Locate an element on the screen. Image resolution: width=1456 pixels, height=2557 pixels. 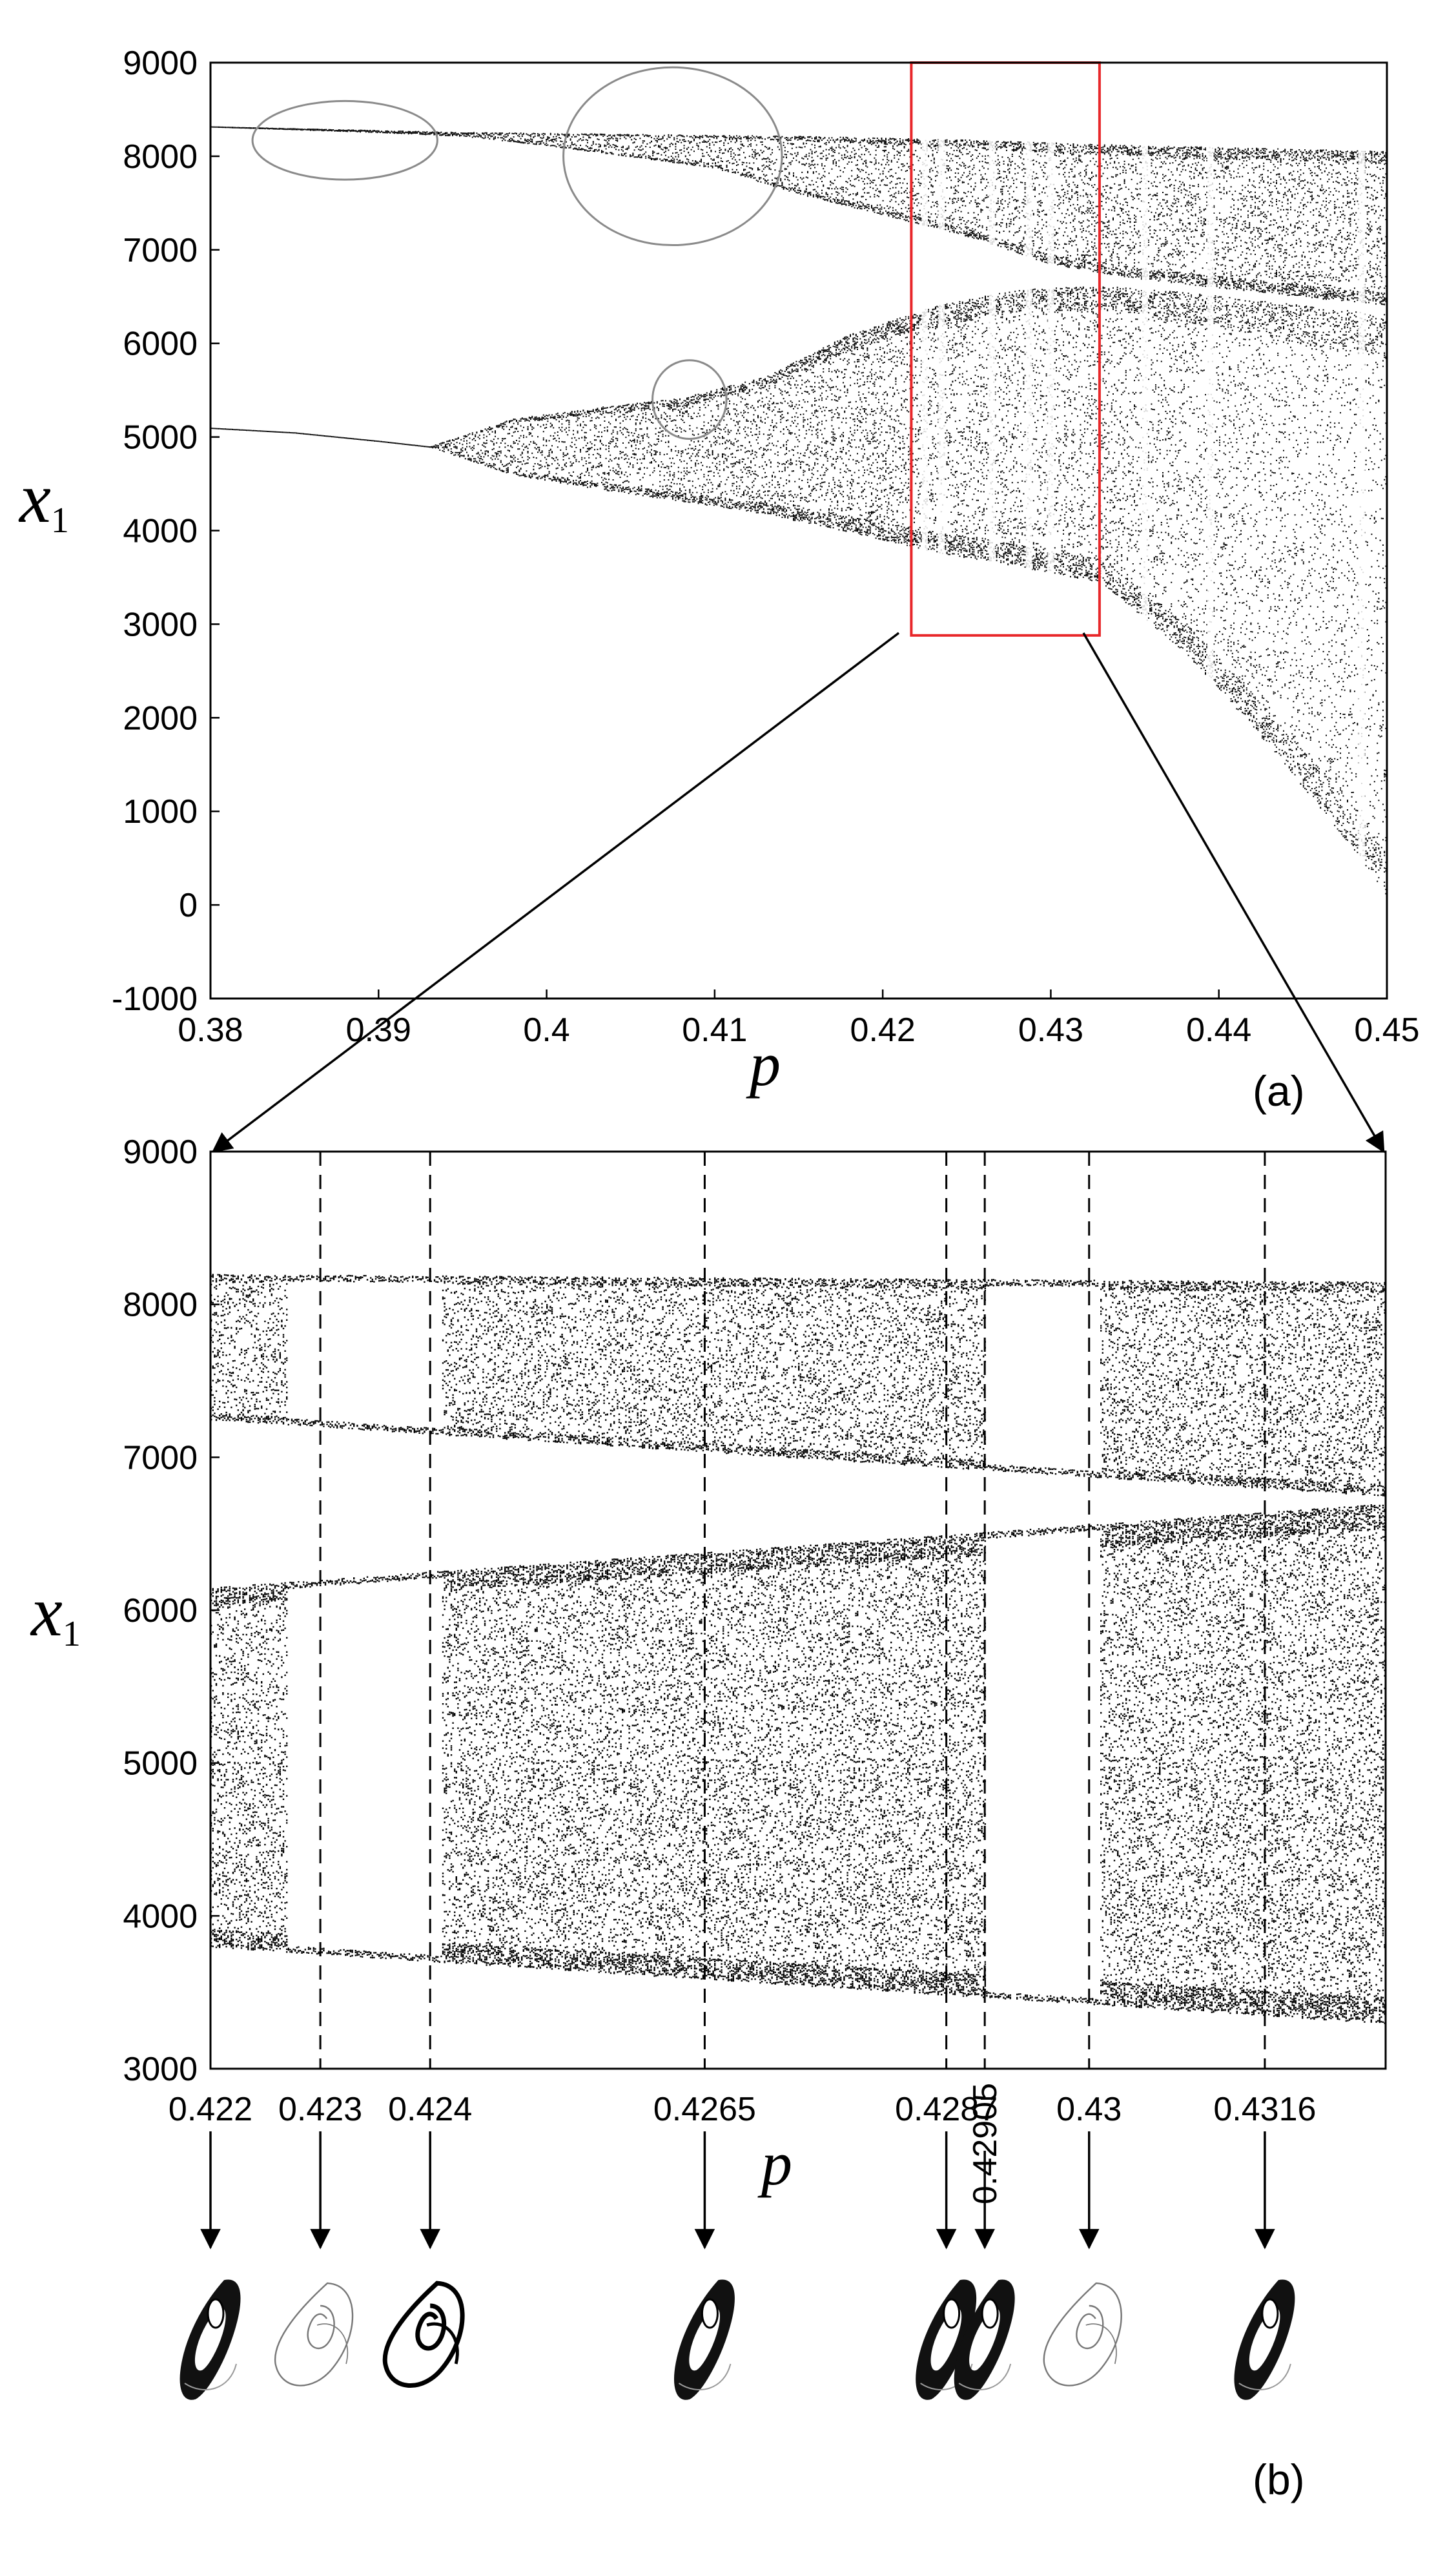
attractor-thumbnail-0.423 is located at coordinates (315, 2335).